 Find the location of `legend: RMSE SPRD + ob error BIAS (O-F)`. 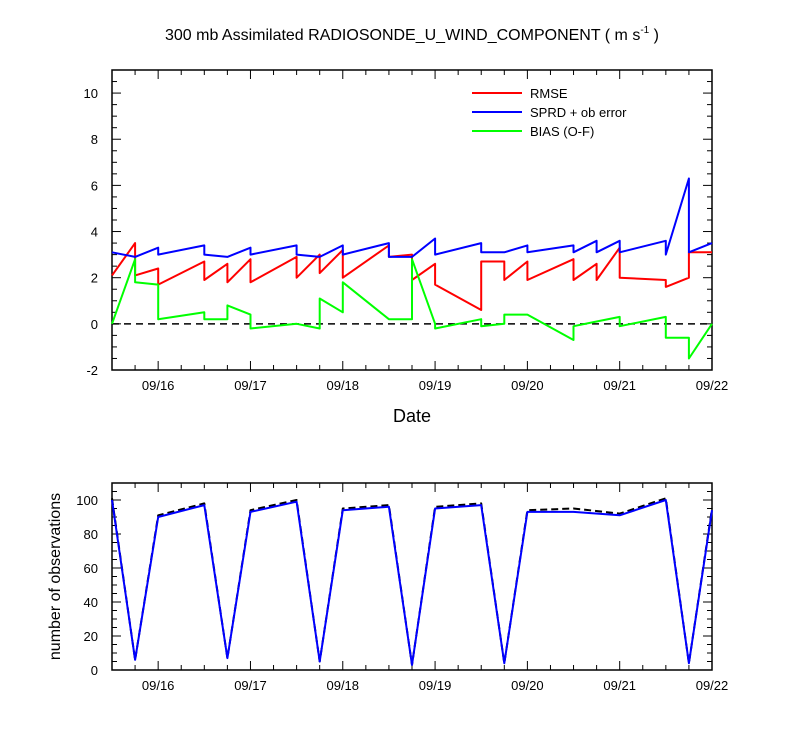

legend: RMSE SPRD + ob error BIAS (O-F) is located at coordinates (549, 112).